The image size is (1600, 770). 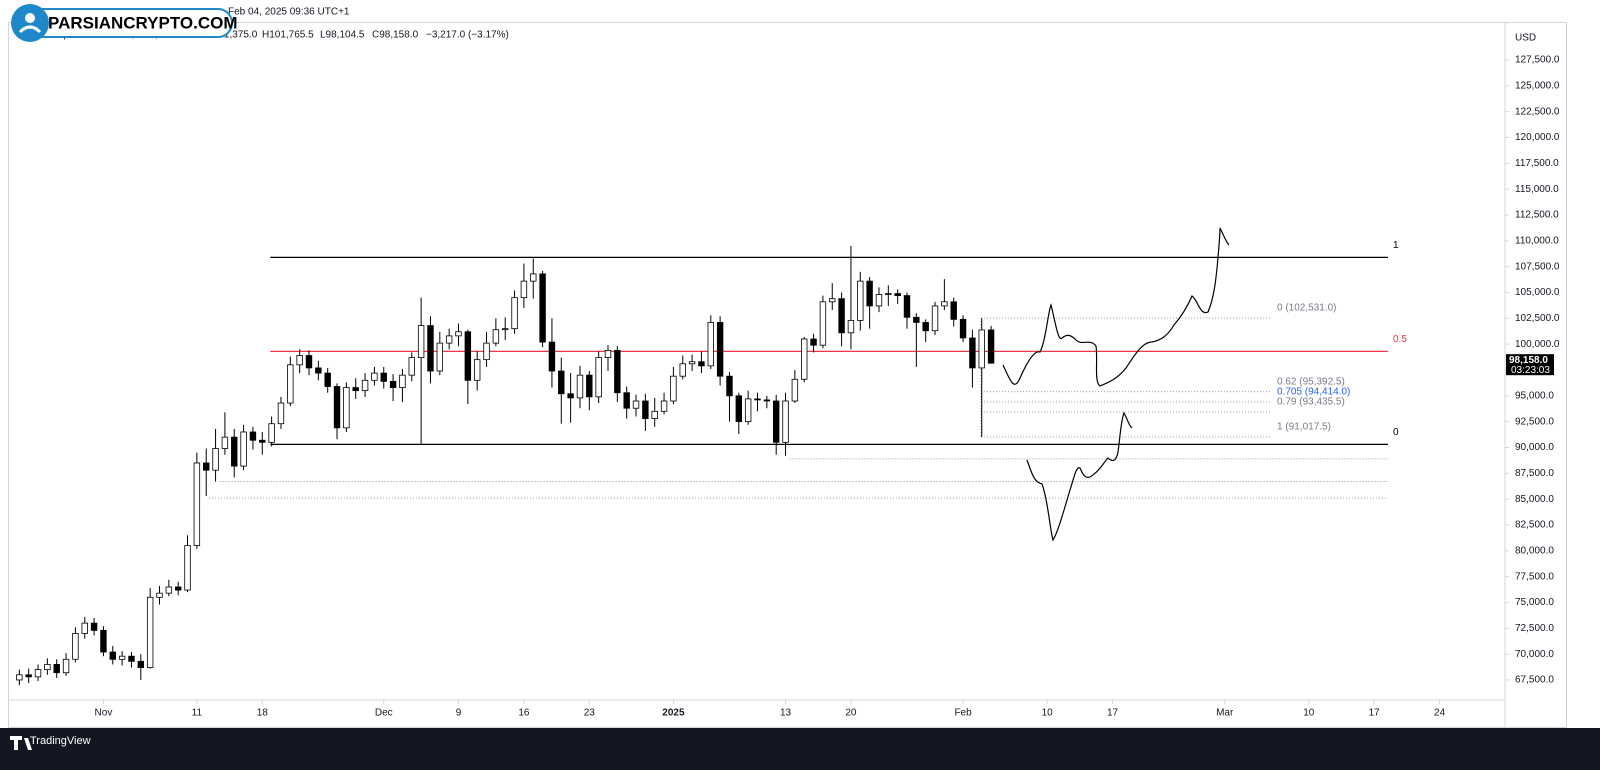 I want to click on y-tick-label: 110,000.0, so click(x=1537, y=240).